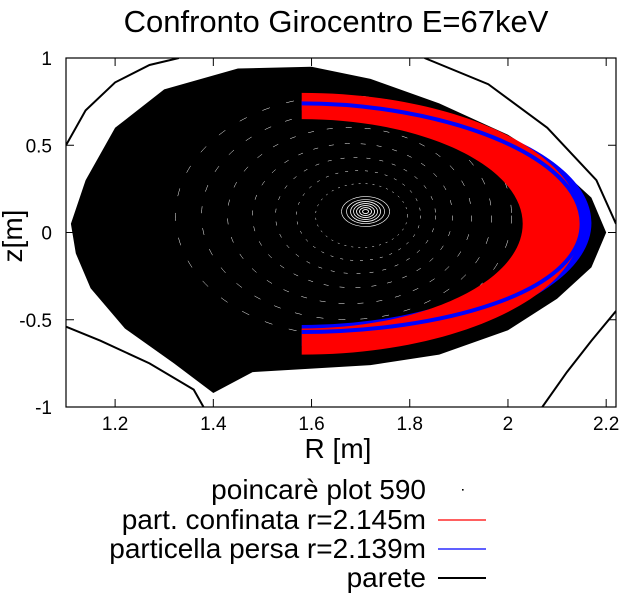  I want to click on y-tick-label: -1, so click(43, 408).